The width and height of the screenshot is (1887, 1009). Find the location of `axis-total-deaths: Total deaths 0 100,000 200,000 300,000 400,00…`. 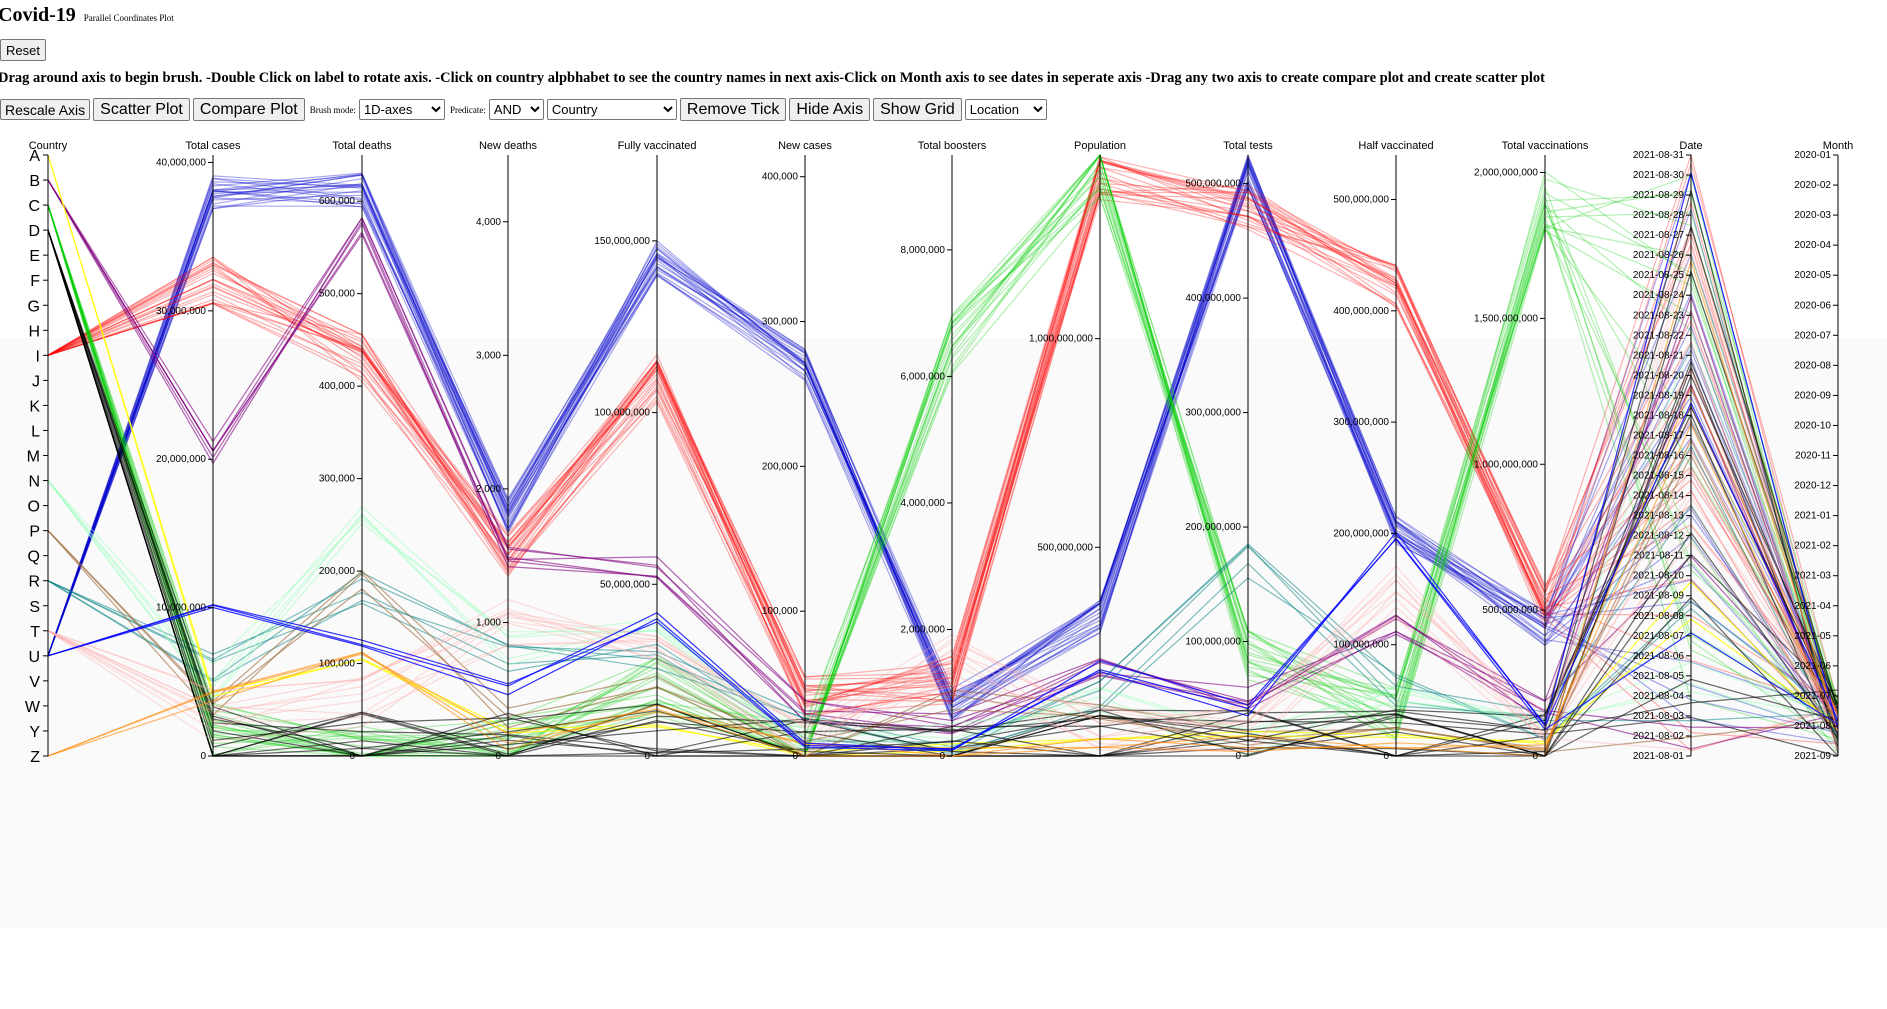

axis-total-deaths: Total deaths 0 100,000 200,000 300,000 400,00… is located at coordinates (355, 451).